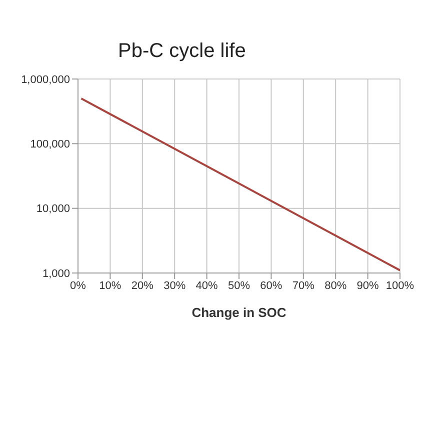 The width and height of the screenshot is (430, 430). What do you see at coordinates (78, 286) in the screenshot?
I see `x-tick-label: 0%` at bounding box center [78, 286].